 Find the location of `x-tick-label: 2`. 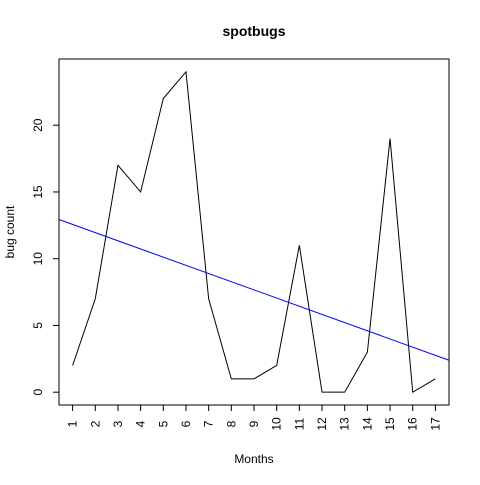

x-tick-label: 2 is located at coordinates (95, 423).